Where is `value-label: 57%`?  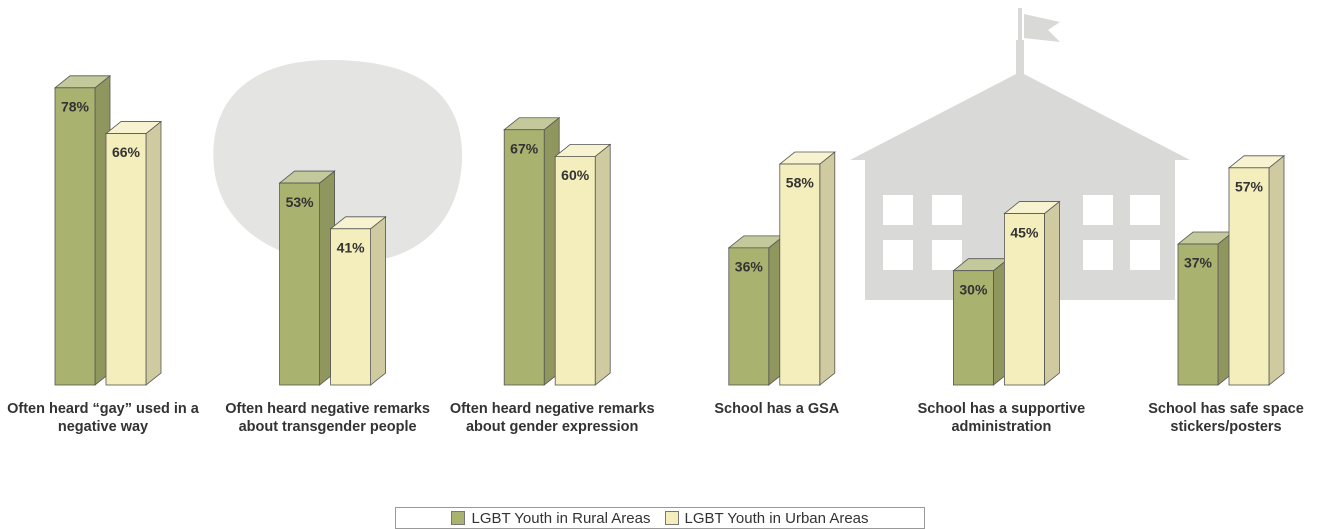 value-label: 57% is located at coordinates (1249, 187).